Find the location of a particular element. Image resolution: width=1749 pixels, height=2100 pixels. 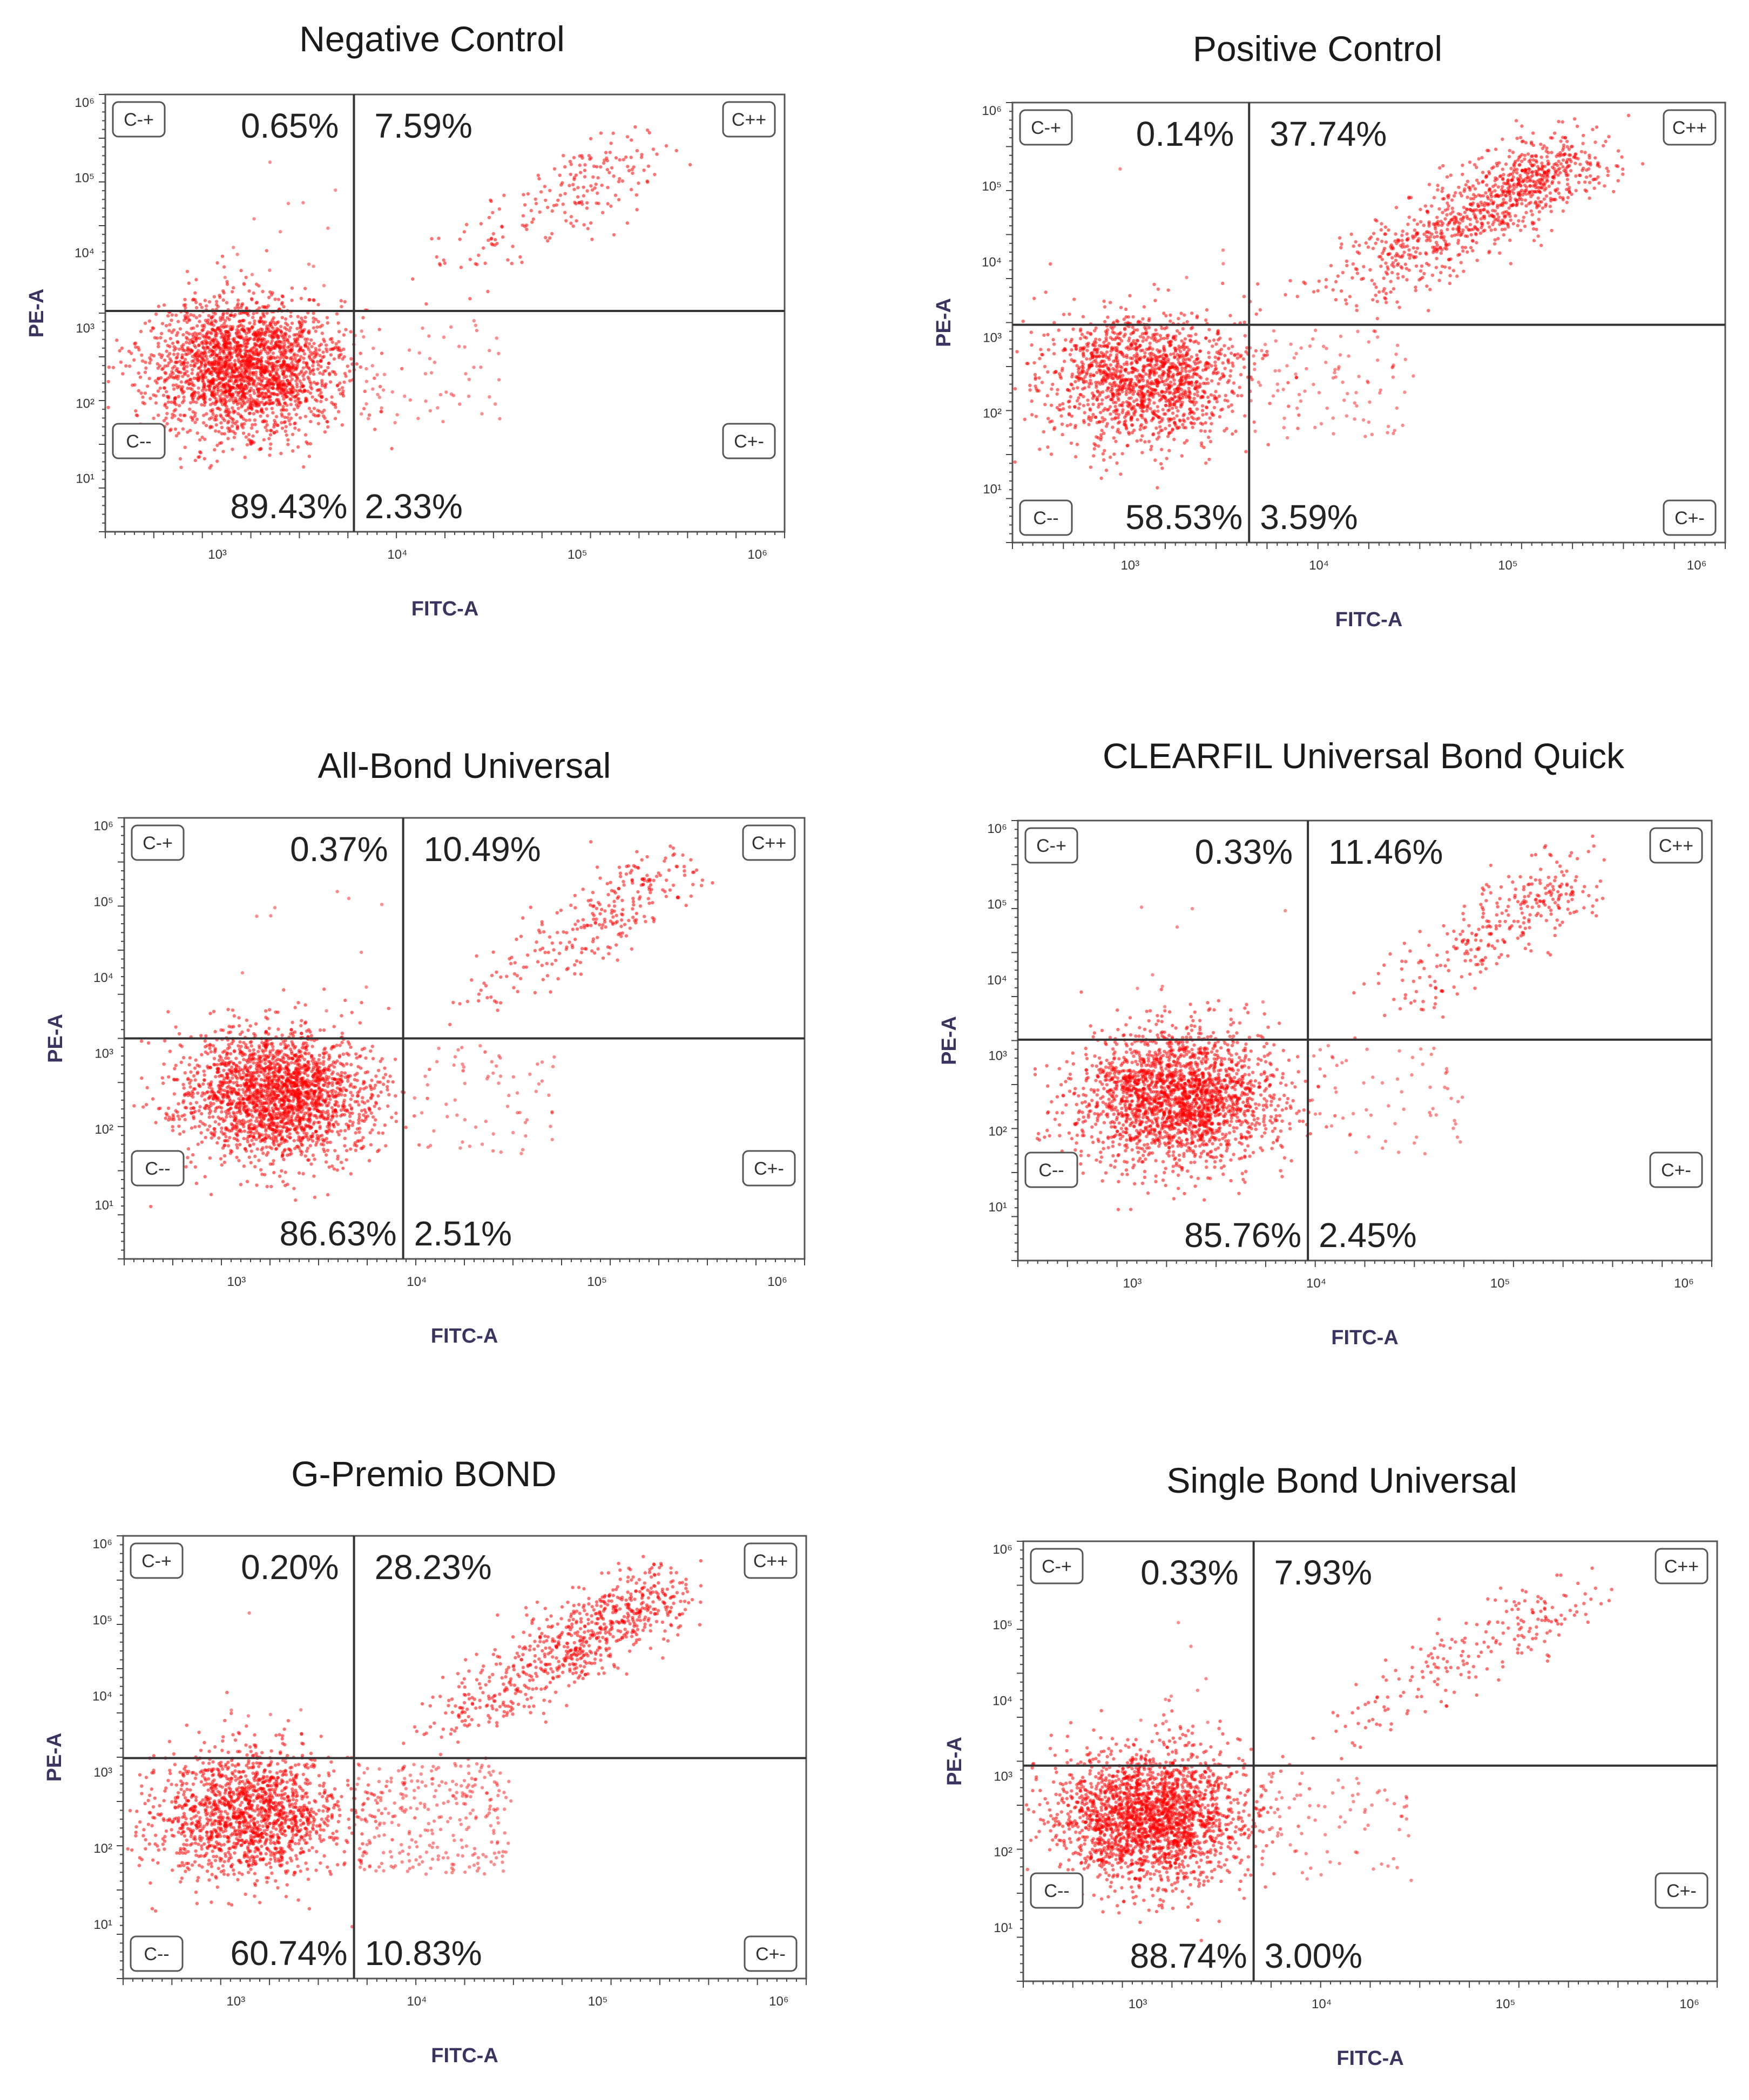

plot-frame is located at coordinates (445, 313).